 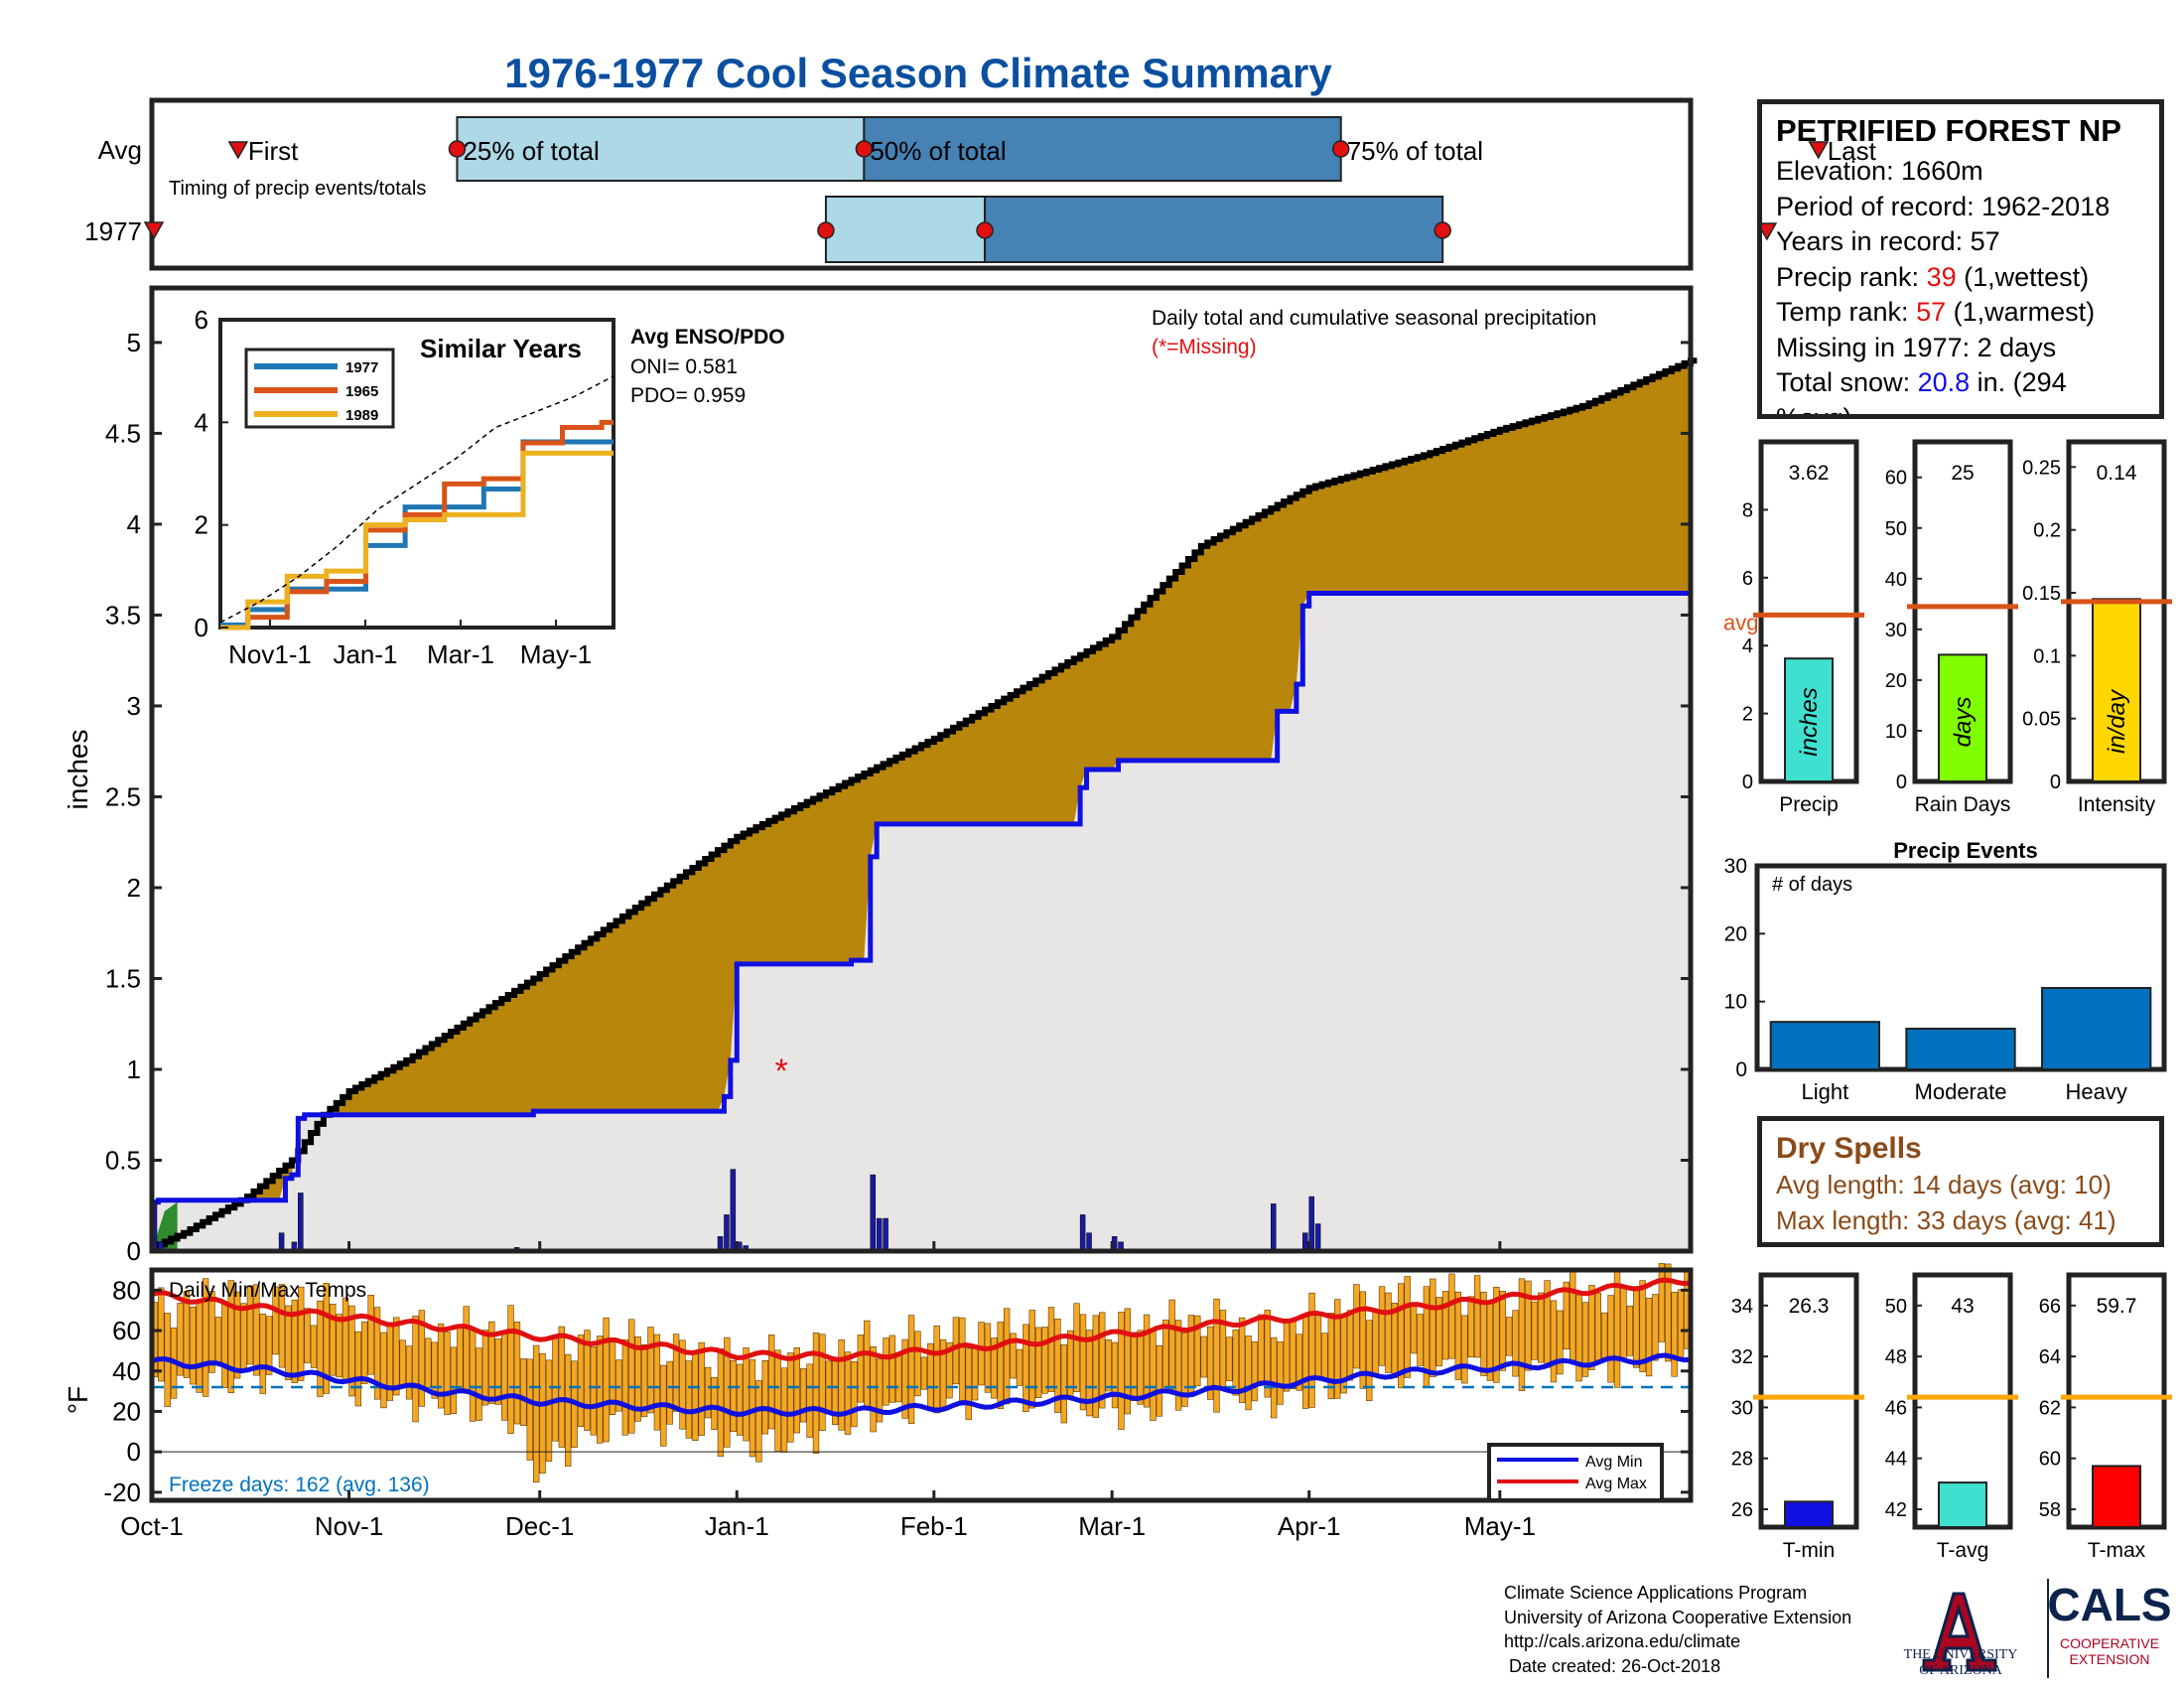 I want to click on ua-logo: THE UNIVERSITY OF ARIZONA, so click(x=1961, y=1635).